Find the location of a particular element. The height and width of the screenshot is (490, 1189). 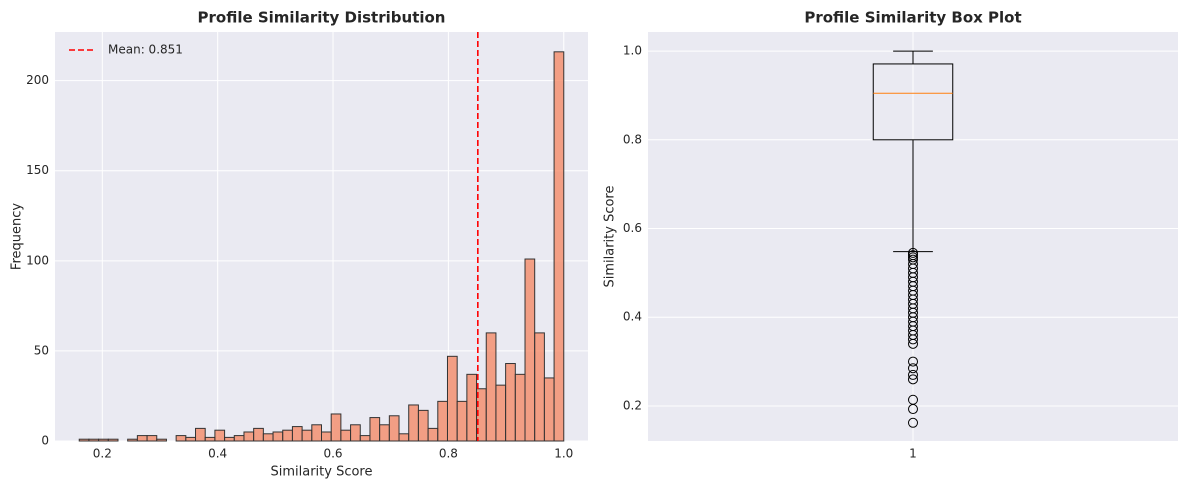

x-tick-label: 0.6 is located at coordinates (332, 454).